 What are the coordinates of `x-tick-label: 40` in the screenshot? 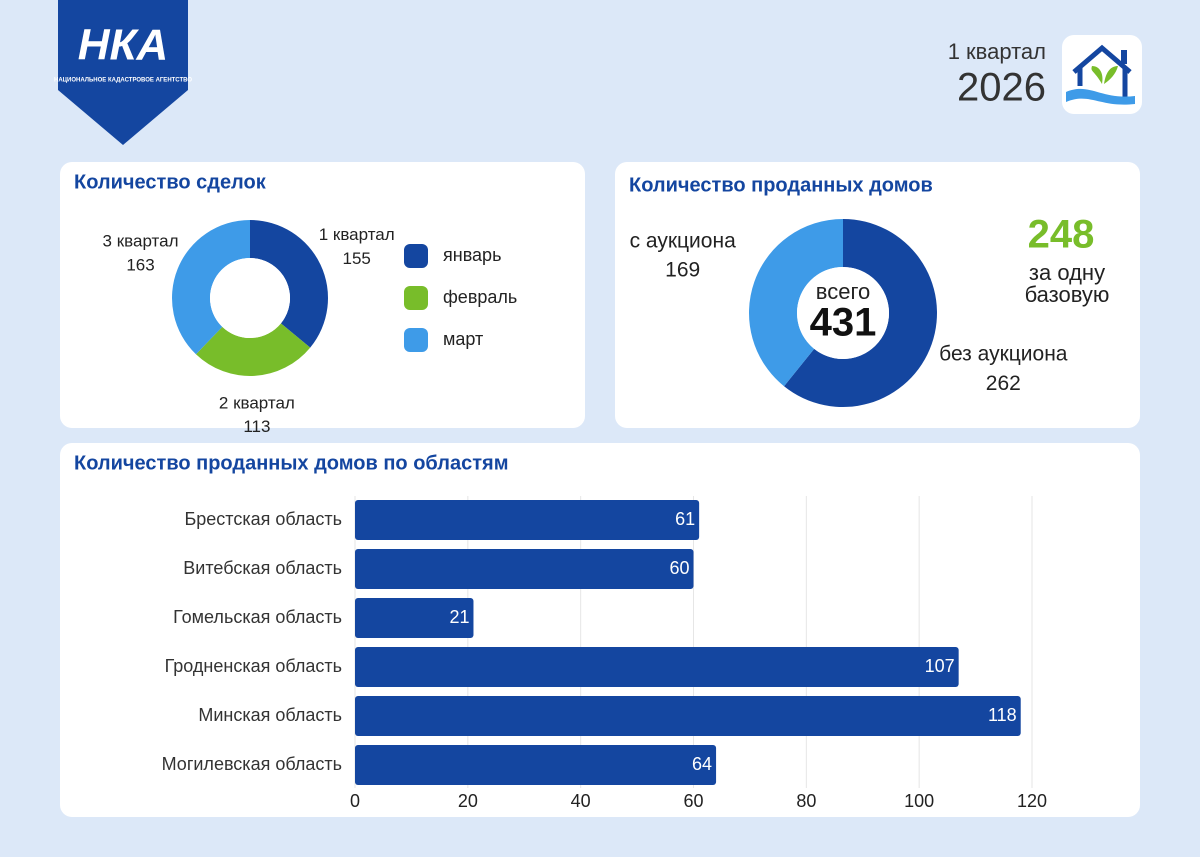 It's located at (581, 801).